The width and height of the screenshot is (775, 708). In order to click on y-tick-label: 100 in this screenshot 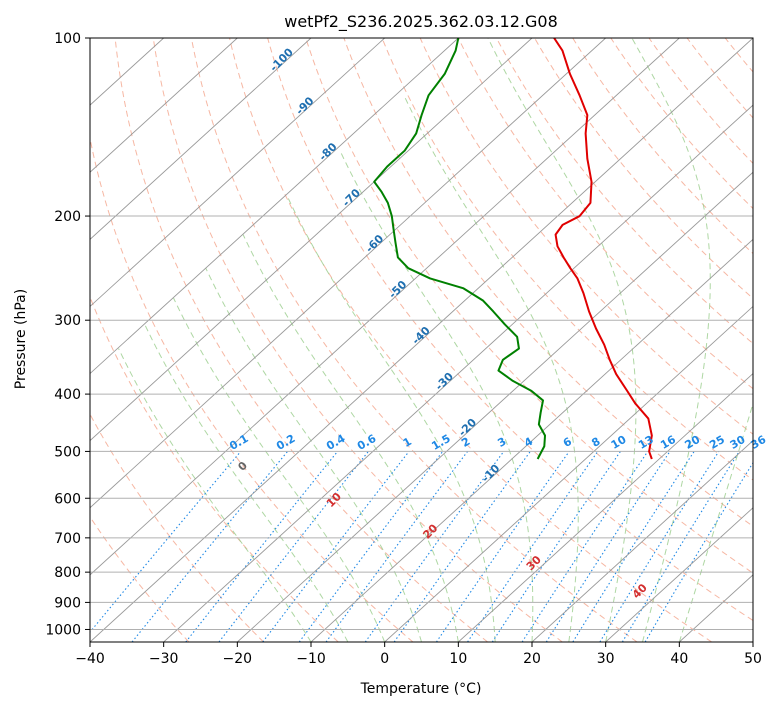, I will do `click(67, 39)`.